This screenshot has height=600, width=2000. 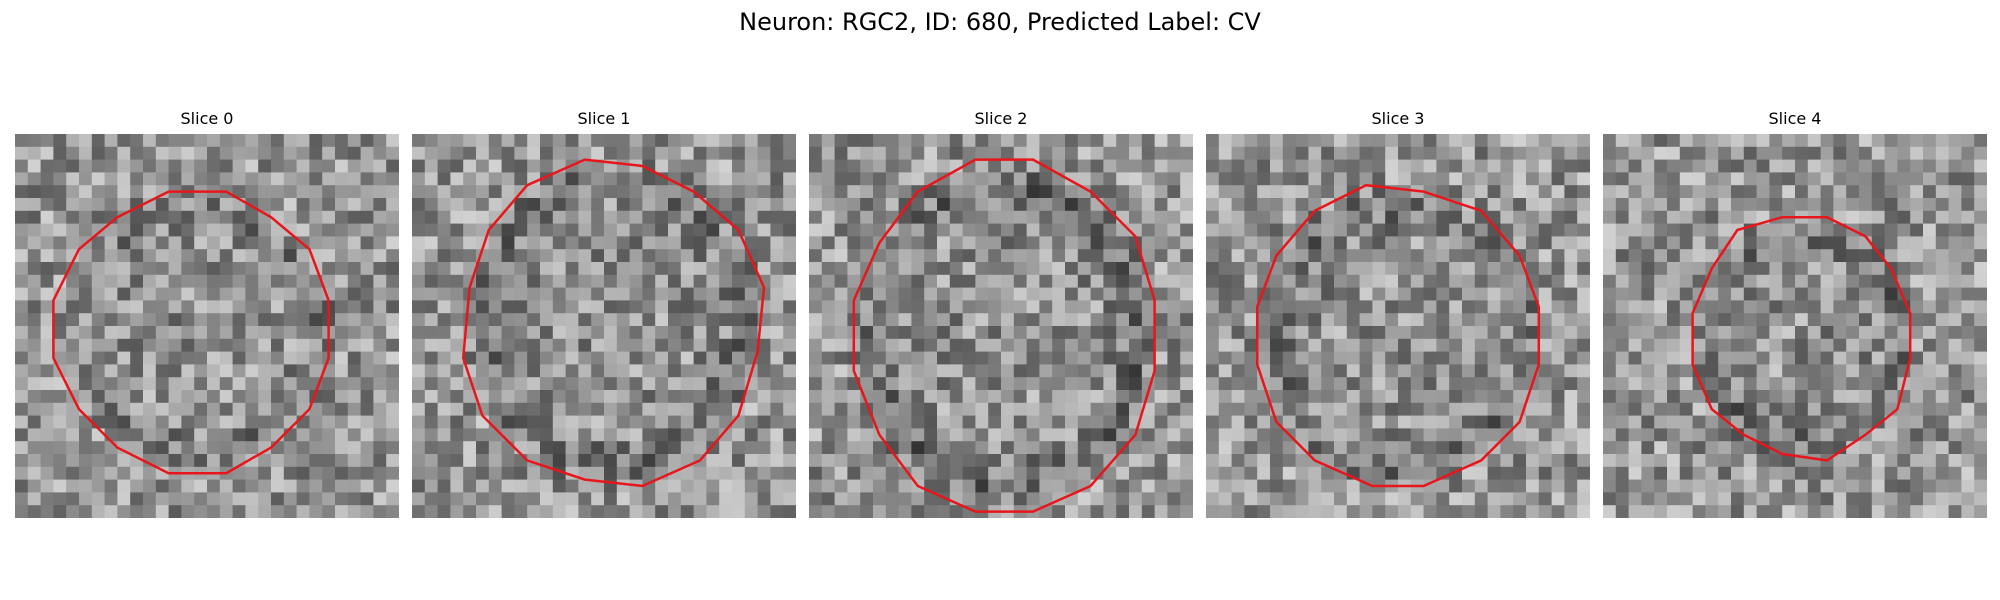 What do you see at coordinates (1001, 118) in the screenshot?
I see `slice-title-2: Slice 2` at bounding box center [1001, 118].